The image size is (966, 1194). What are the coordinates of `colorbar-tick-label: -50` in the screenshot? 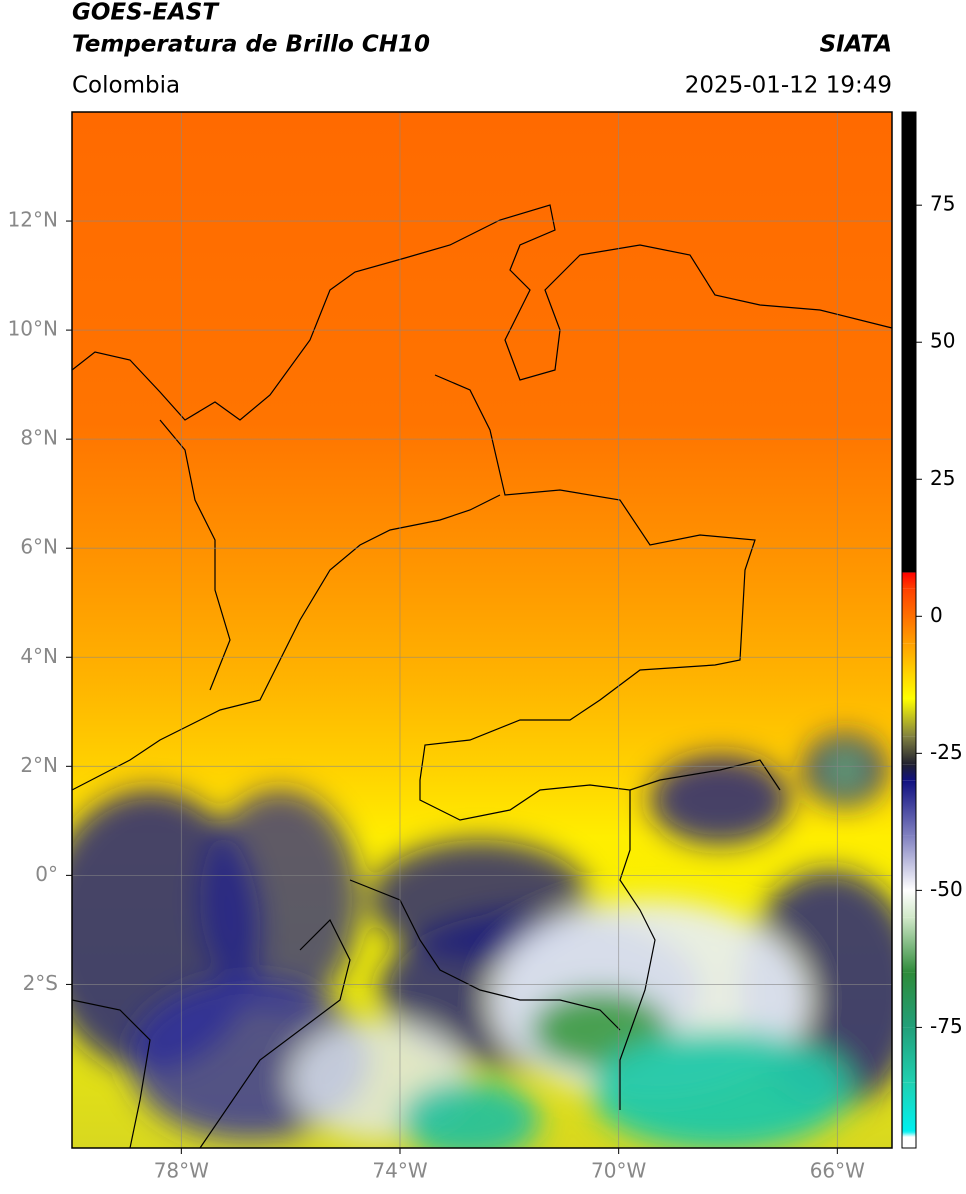 It's located at (946, 889).